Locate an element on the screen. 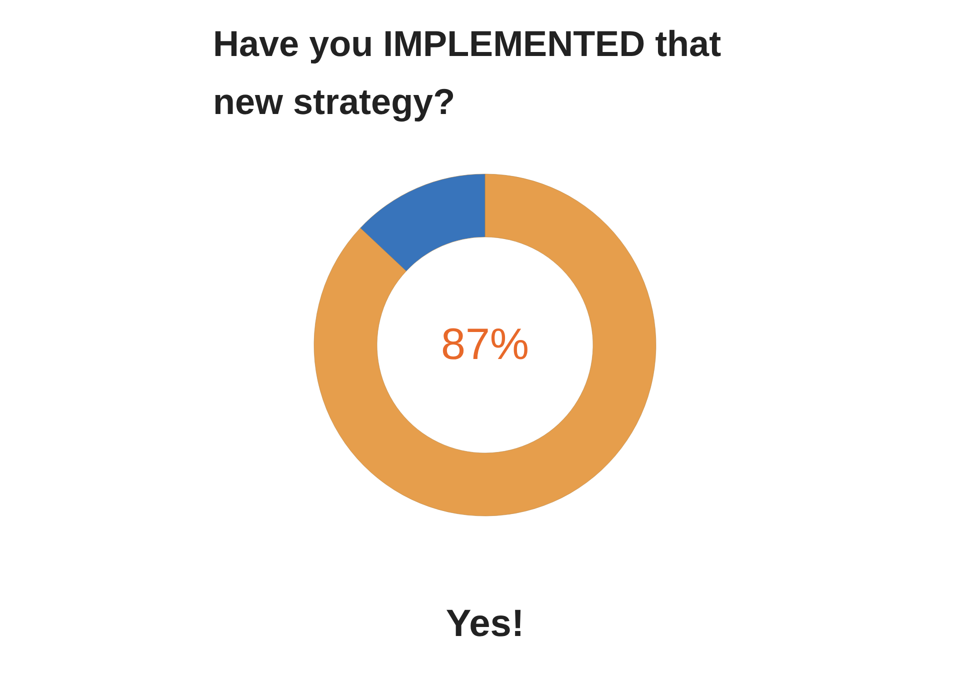  text: Yes! is located at coordinates (485, 624).